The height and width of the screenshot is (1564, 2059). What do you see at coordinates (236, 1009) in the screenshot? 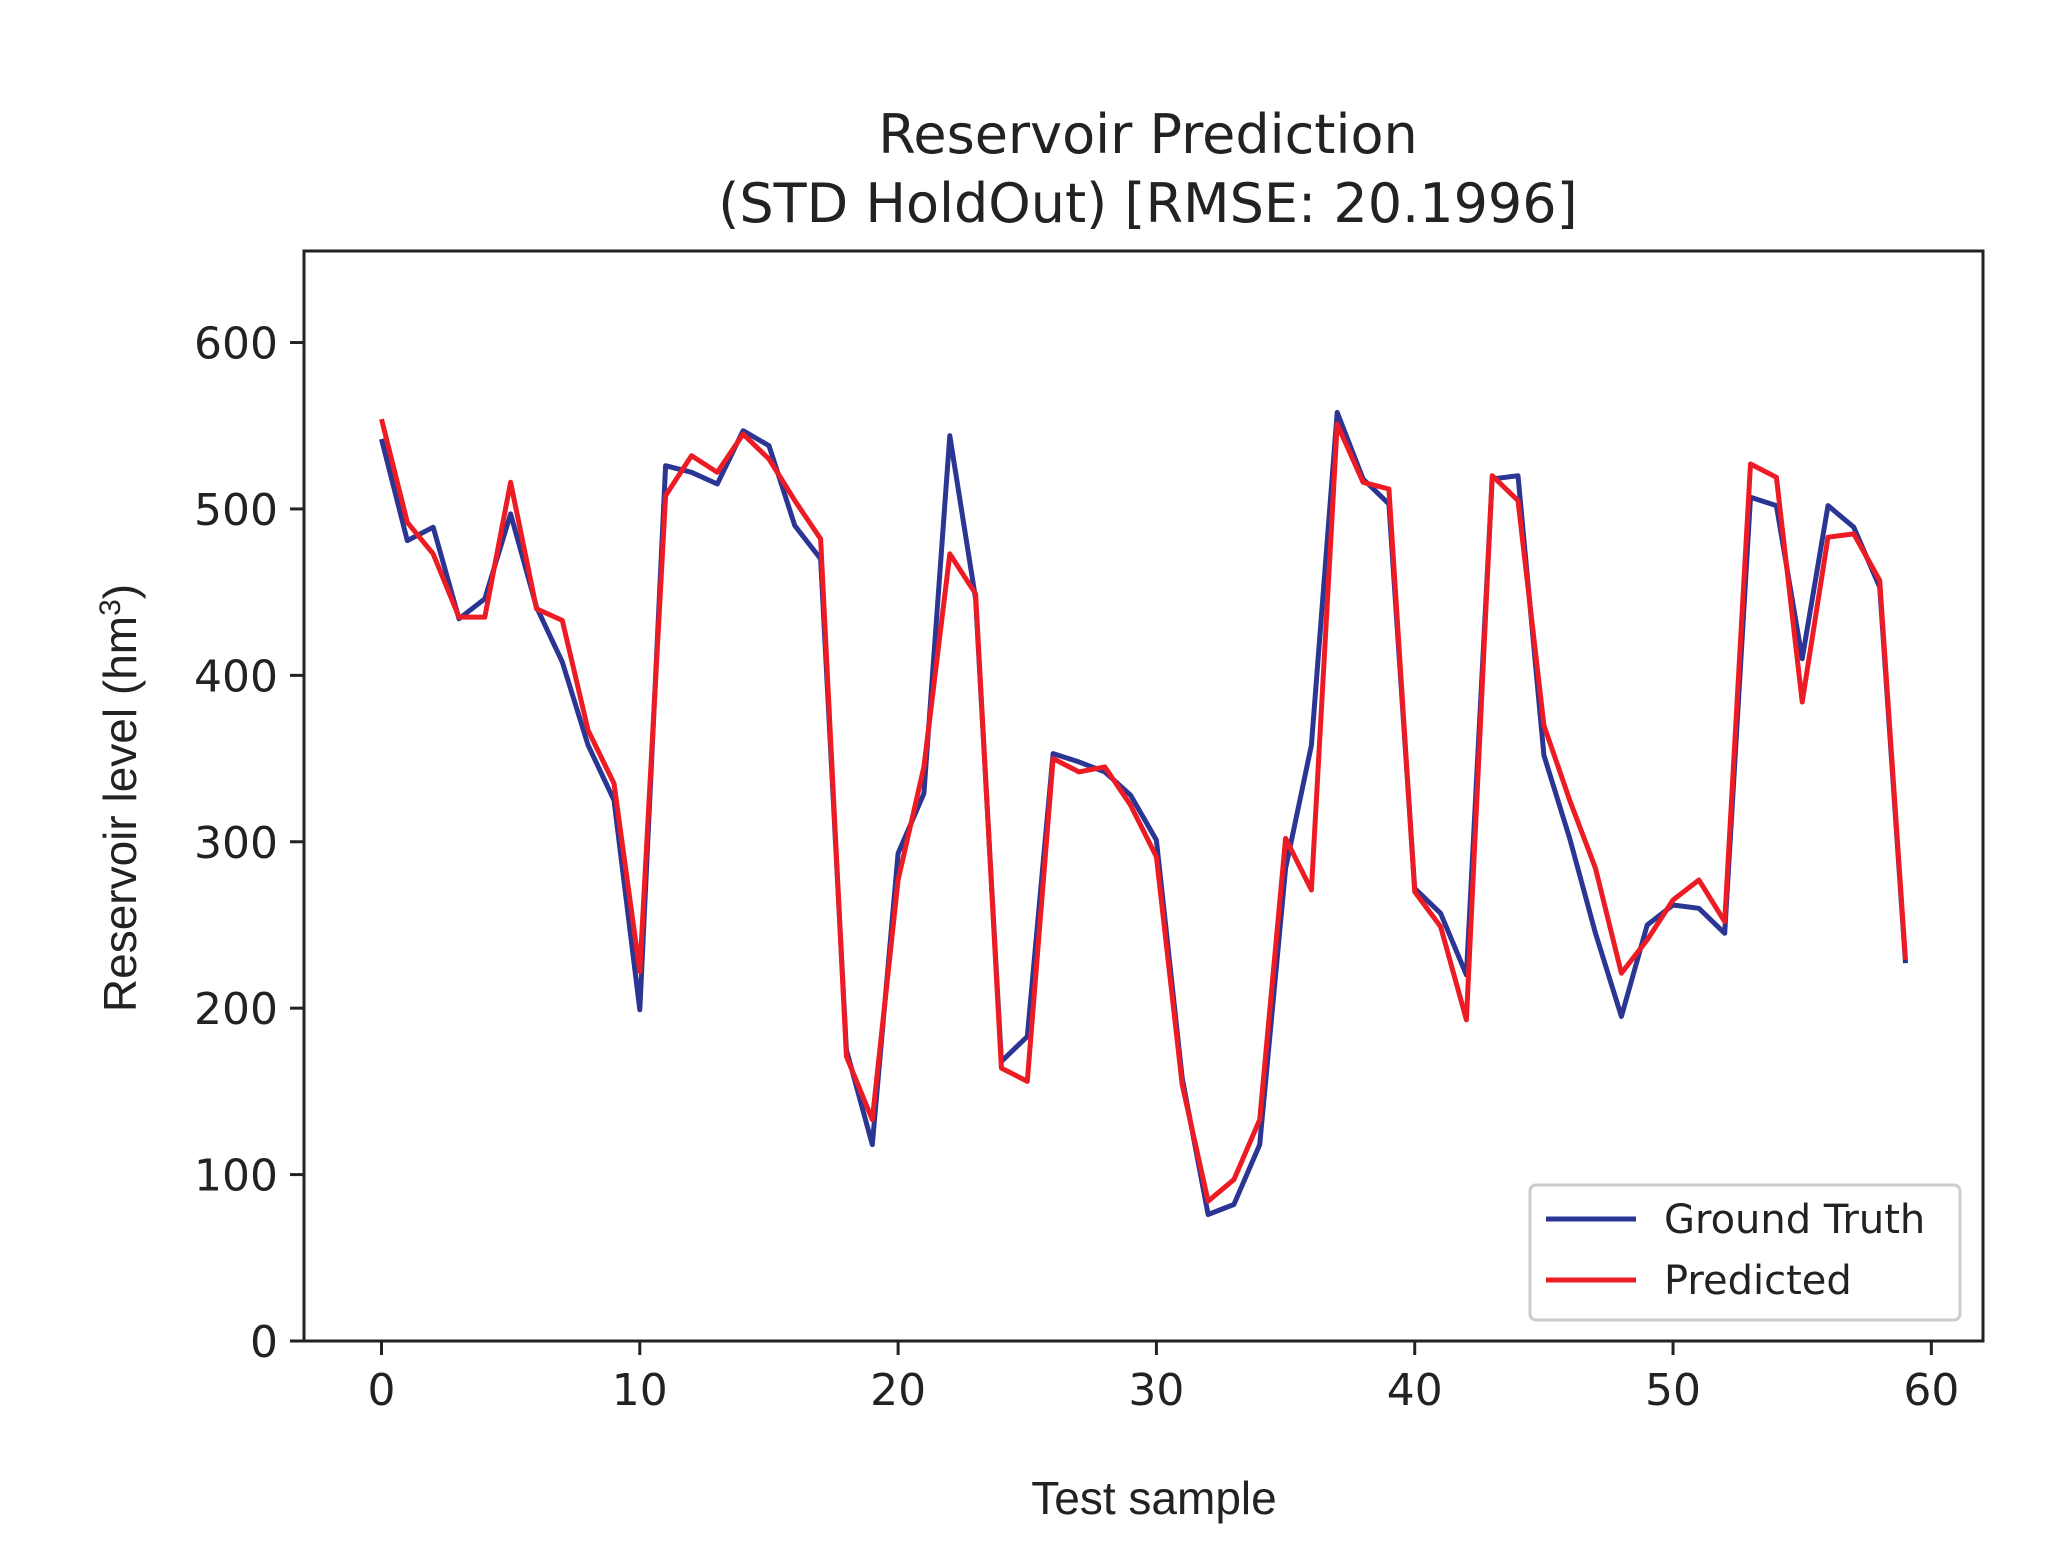
I see `y-tick-label: 200` at bounding box center [236, 1009].